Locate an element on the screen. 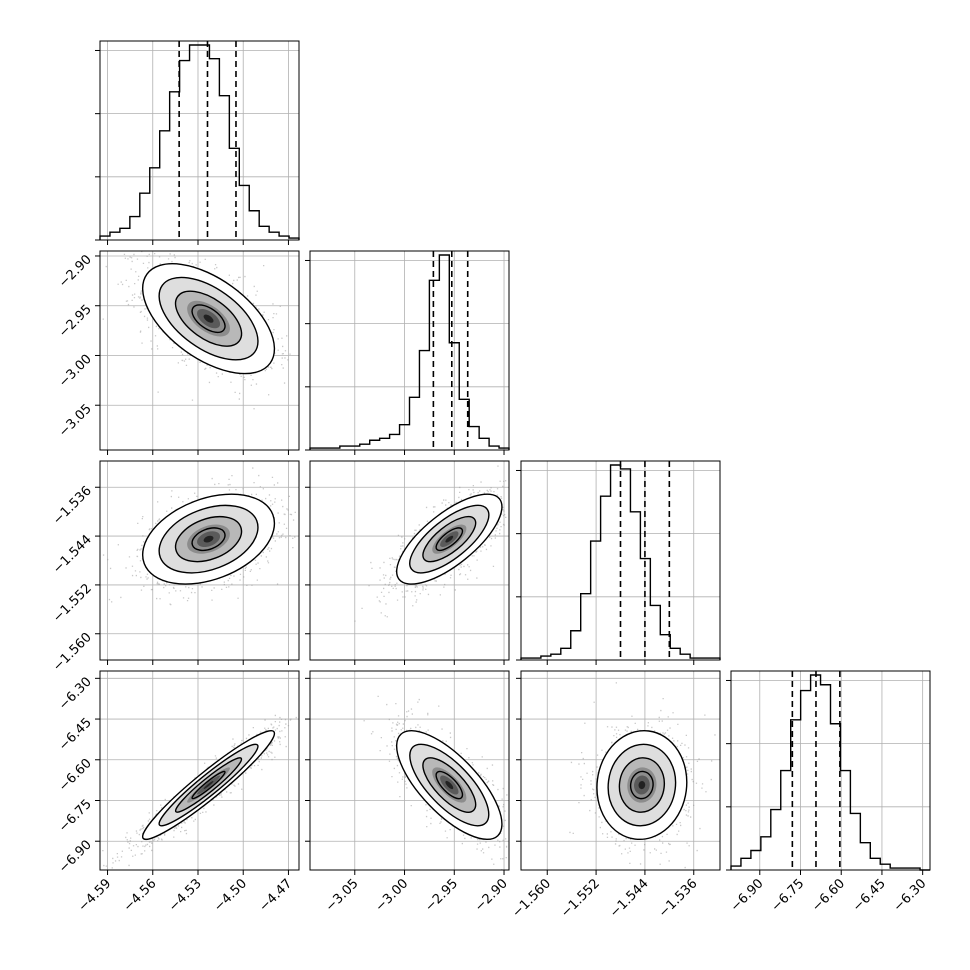 Image resolution: width=970 pixels, height=970 pixels. xtick-label-0-2: −4.53 is located at coordinates (185, 895).